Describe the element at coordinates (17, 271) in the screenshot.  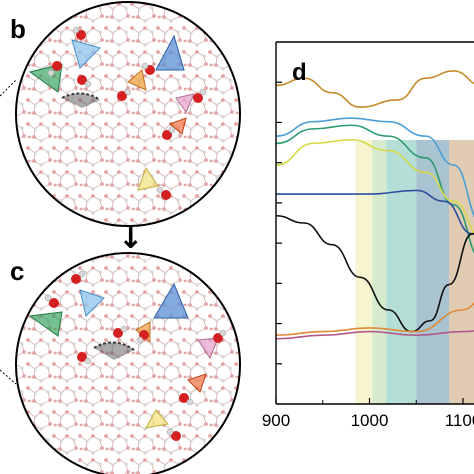
I see `panel-label-c: c` at that location.